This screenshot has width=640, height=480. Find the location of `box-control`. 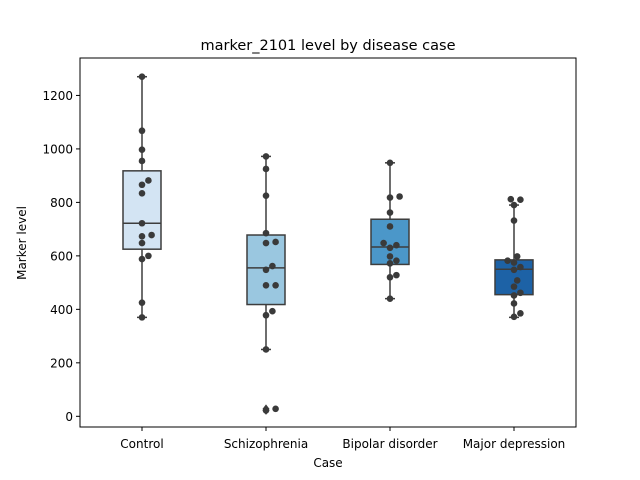

box-control is located at coordinates (142, 197).